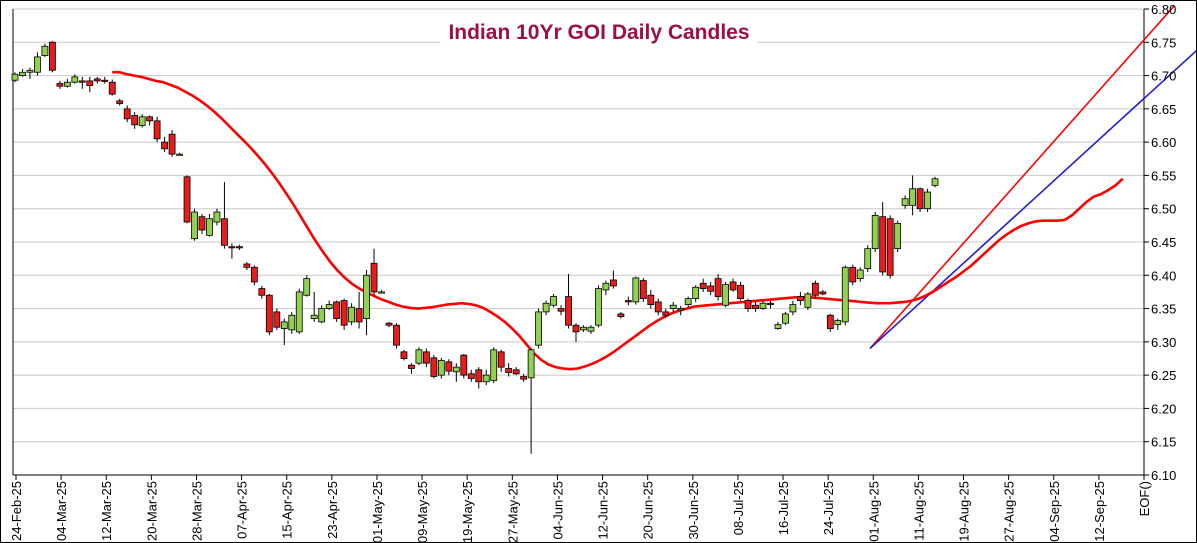  Describe the element at coordinates (828, 508) in the screenshot. I see `x-tick-label: 24-Jul-25` at that location.